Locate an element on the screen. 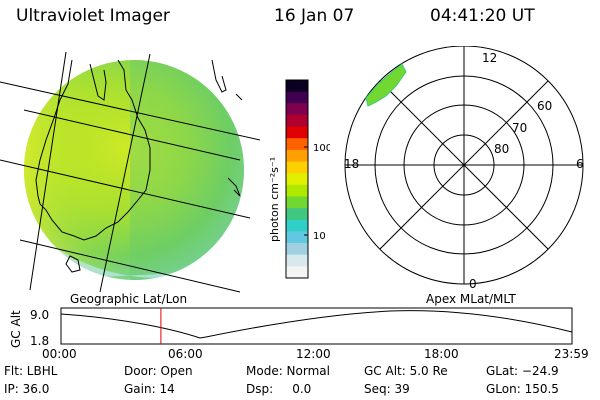 Image resolution: width=600 pixels, height=400 pixels. aurora-patch is located at coordinates (386, 85).